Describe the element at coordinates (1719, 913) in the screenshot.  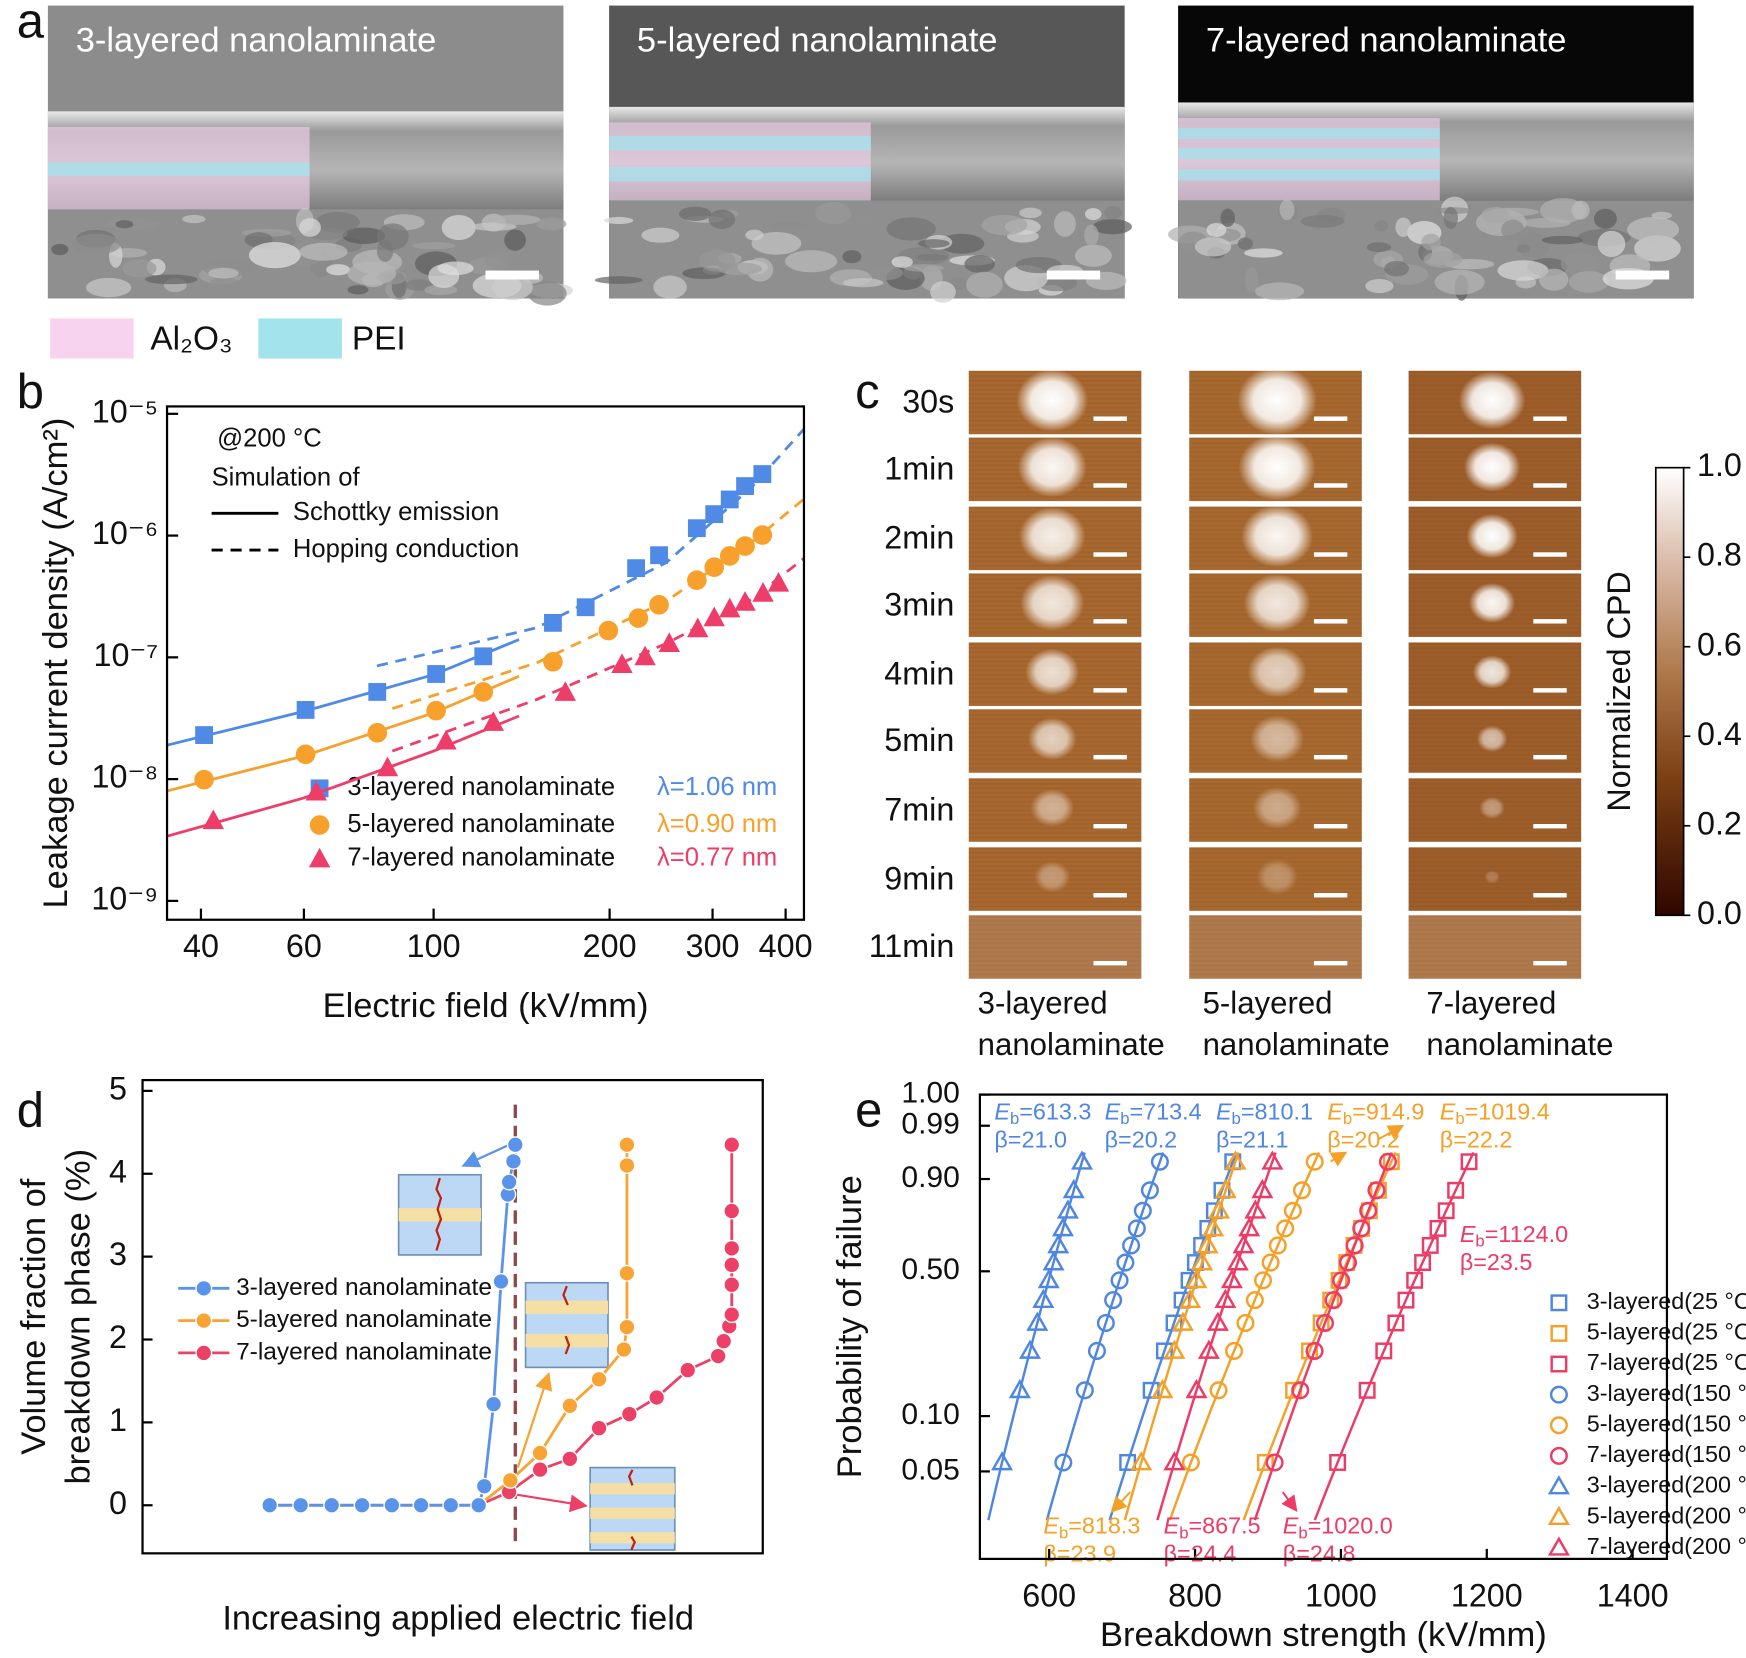
I see `colorbar-tick-label: 0.0` at that location.